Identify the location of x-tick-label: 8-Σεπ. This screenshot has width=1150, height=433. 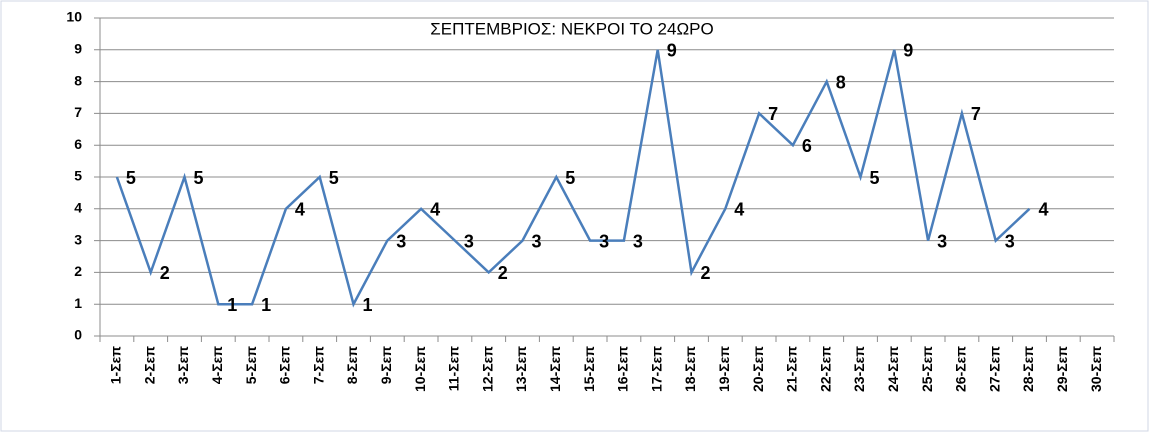
(352, 365).